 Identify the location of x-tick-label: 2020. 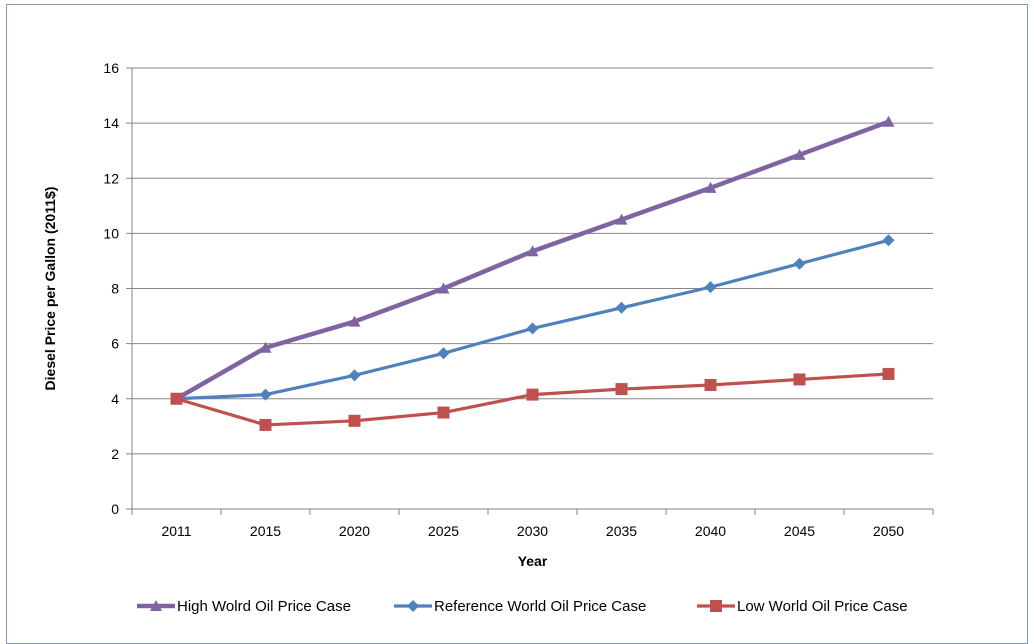
(354, 531).